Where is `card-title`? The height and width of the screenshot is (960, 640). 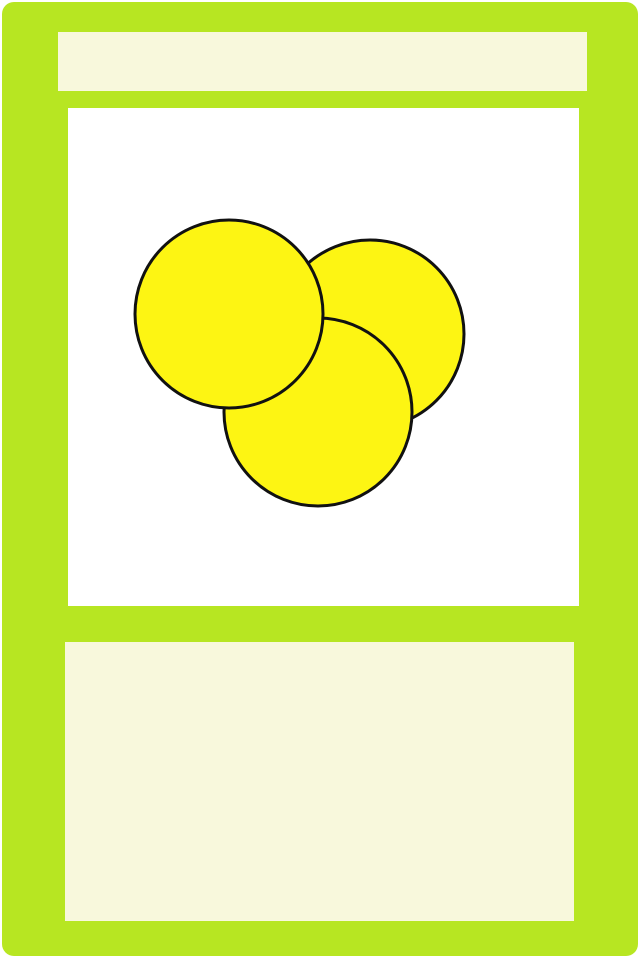 card-title is located at coordinates (322, 61).